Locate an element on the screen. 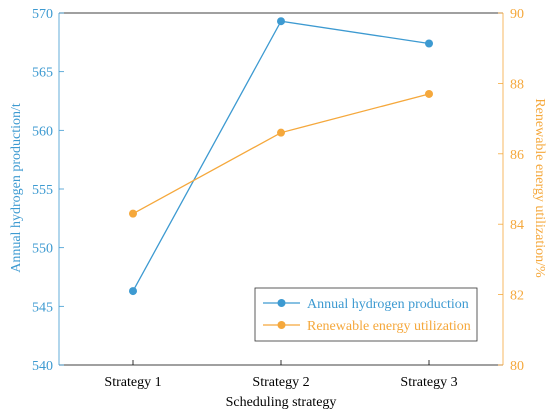 Image resolution: width=550 pixels, height=418 pixels. y-right-tick-label: 88 is located at coordinates (517, 84).